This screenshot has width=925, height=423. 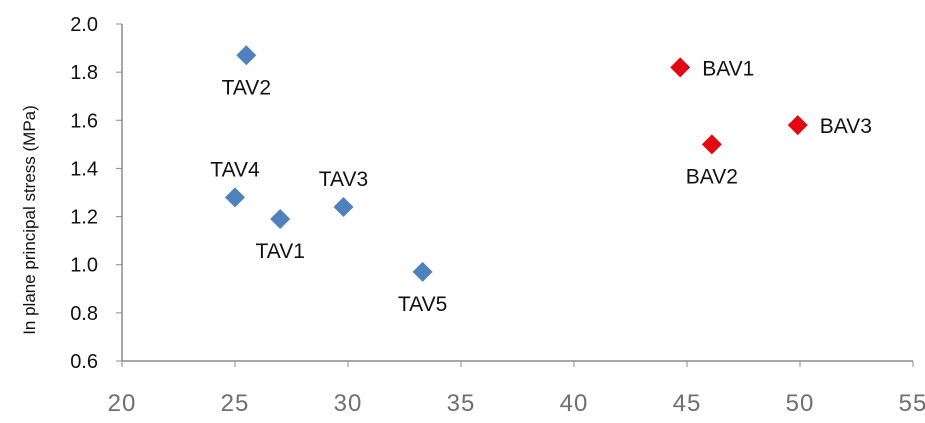 What do you see at coordinates (343, 179) in the screenshot?
I see `data-label: TAV3` at bounding box center [343, 179].